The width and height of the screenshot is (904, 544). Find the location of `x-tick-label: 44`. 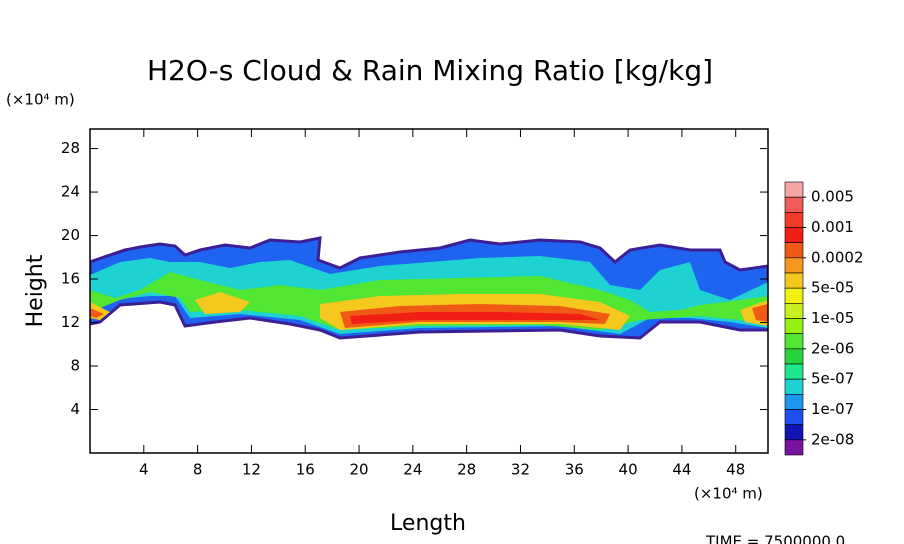

x-tick-label: 44 is located at coordinates (681, 470).